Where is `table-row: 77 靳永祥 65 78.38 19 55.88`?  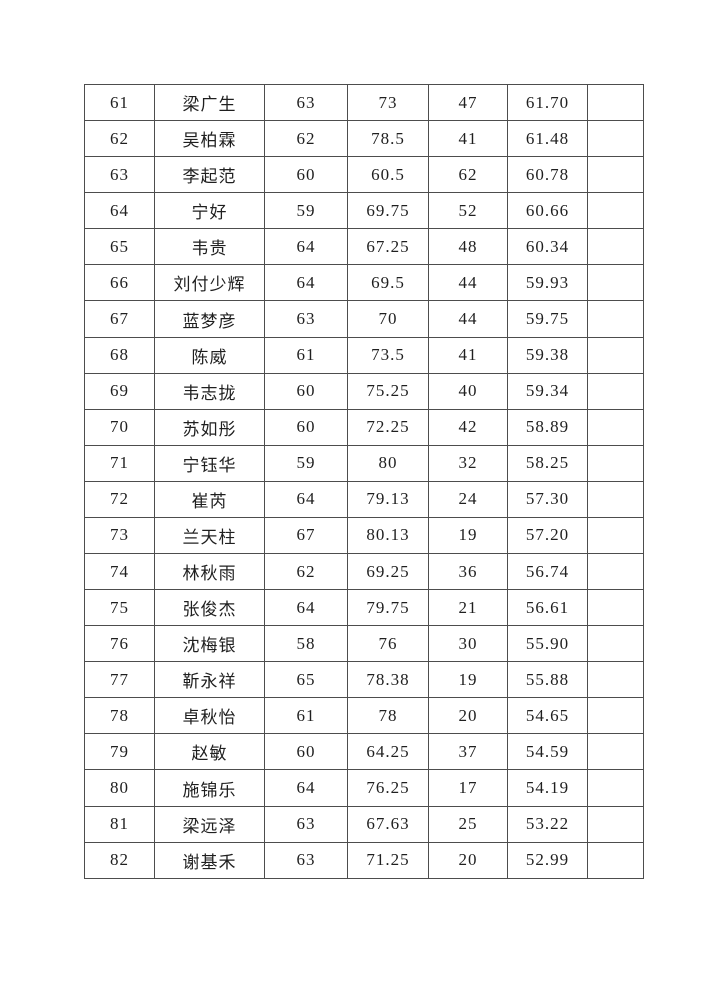
table-row: 77 靳永祥 65 78.38 19 55.88 is located at coordinates (364, 680).